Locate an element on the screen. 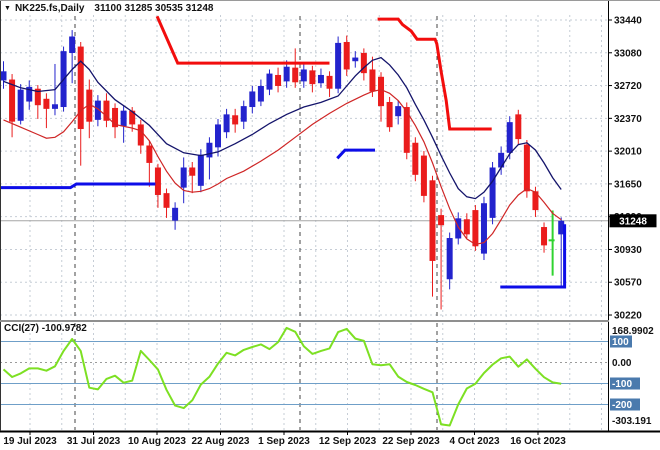  cci-level-tag-label: -200 is located at coordinates (622, 405).